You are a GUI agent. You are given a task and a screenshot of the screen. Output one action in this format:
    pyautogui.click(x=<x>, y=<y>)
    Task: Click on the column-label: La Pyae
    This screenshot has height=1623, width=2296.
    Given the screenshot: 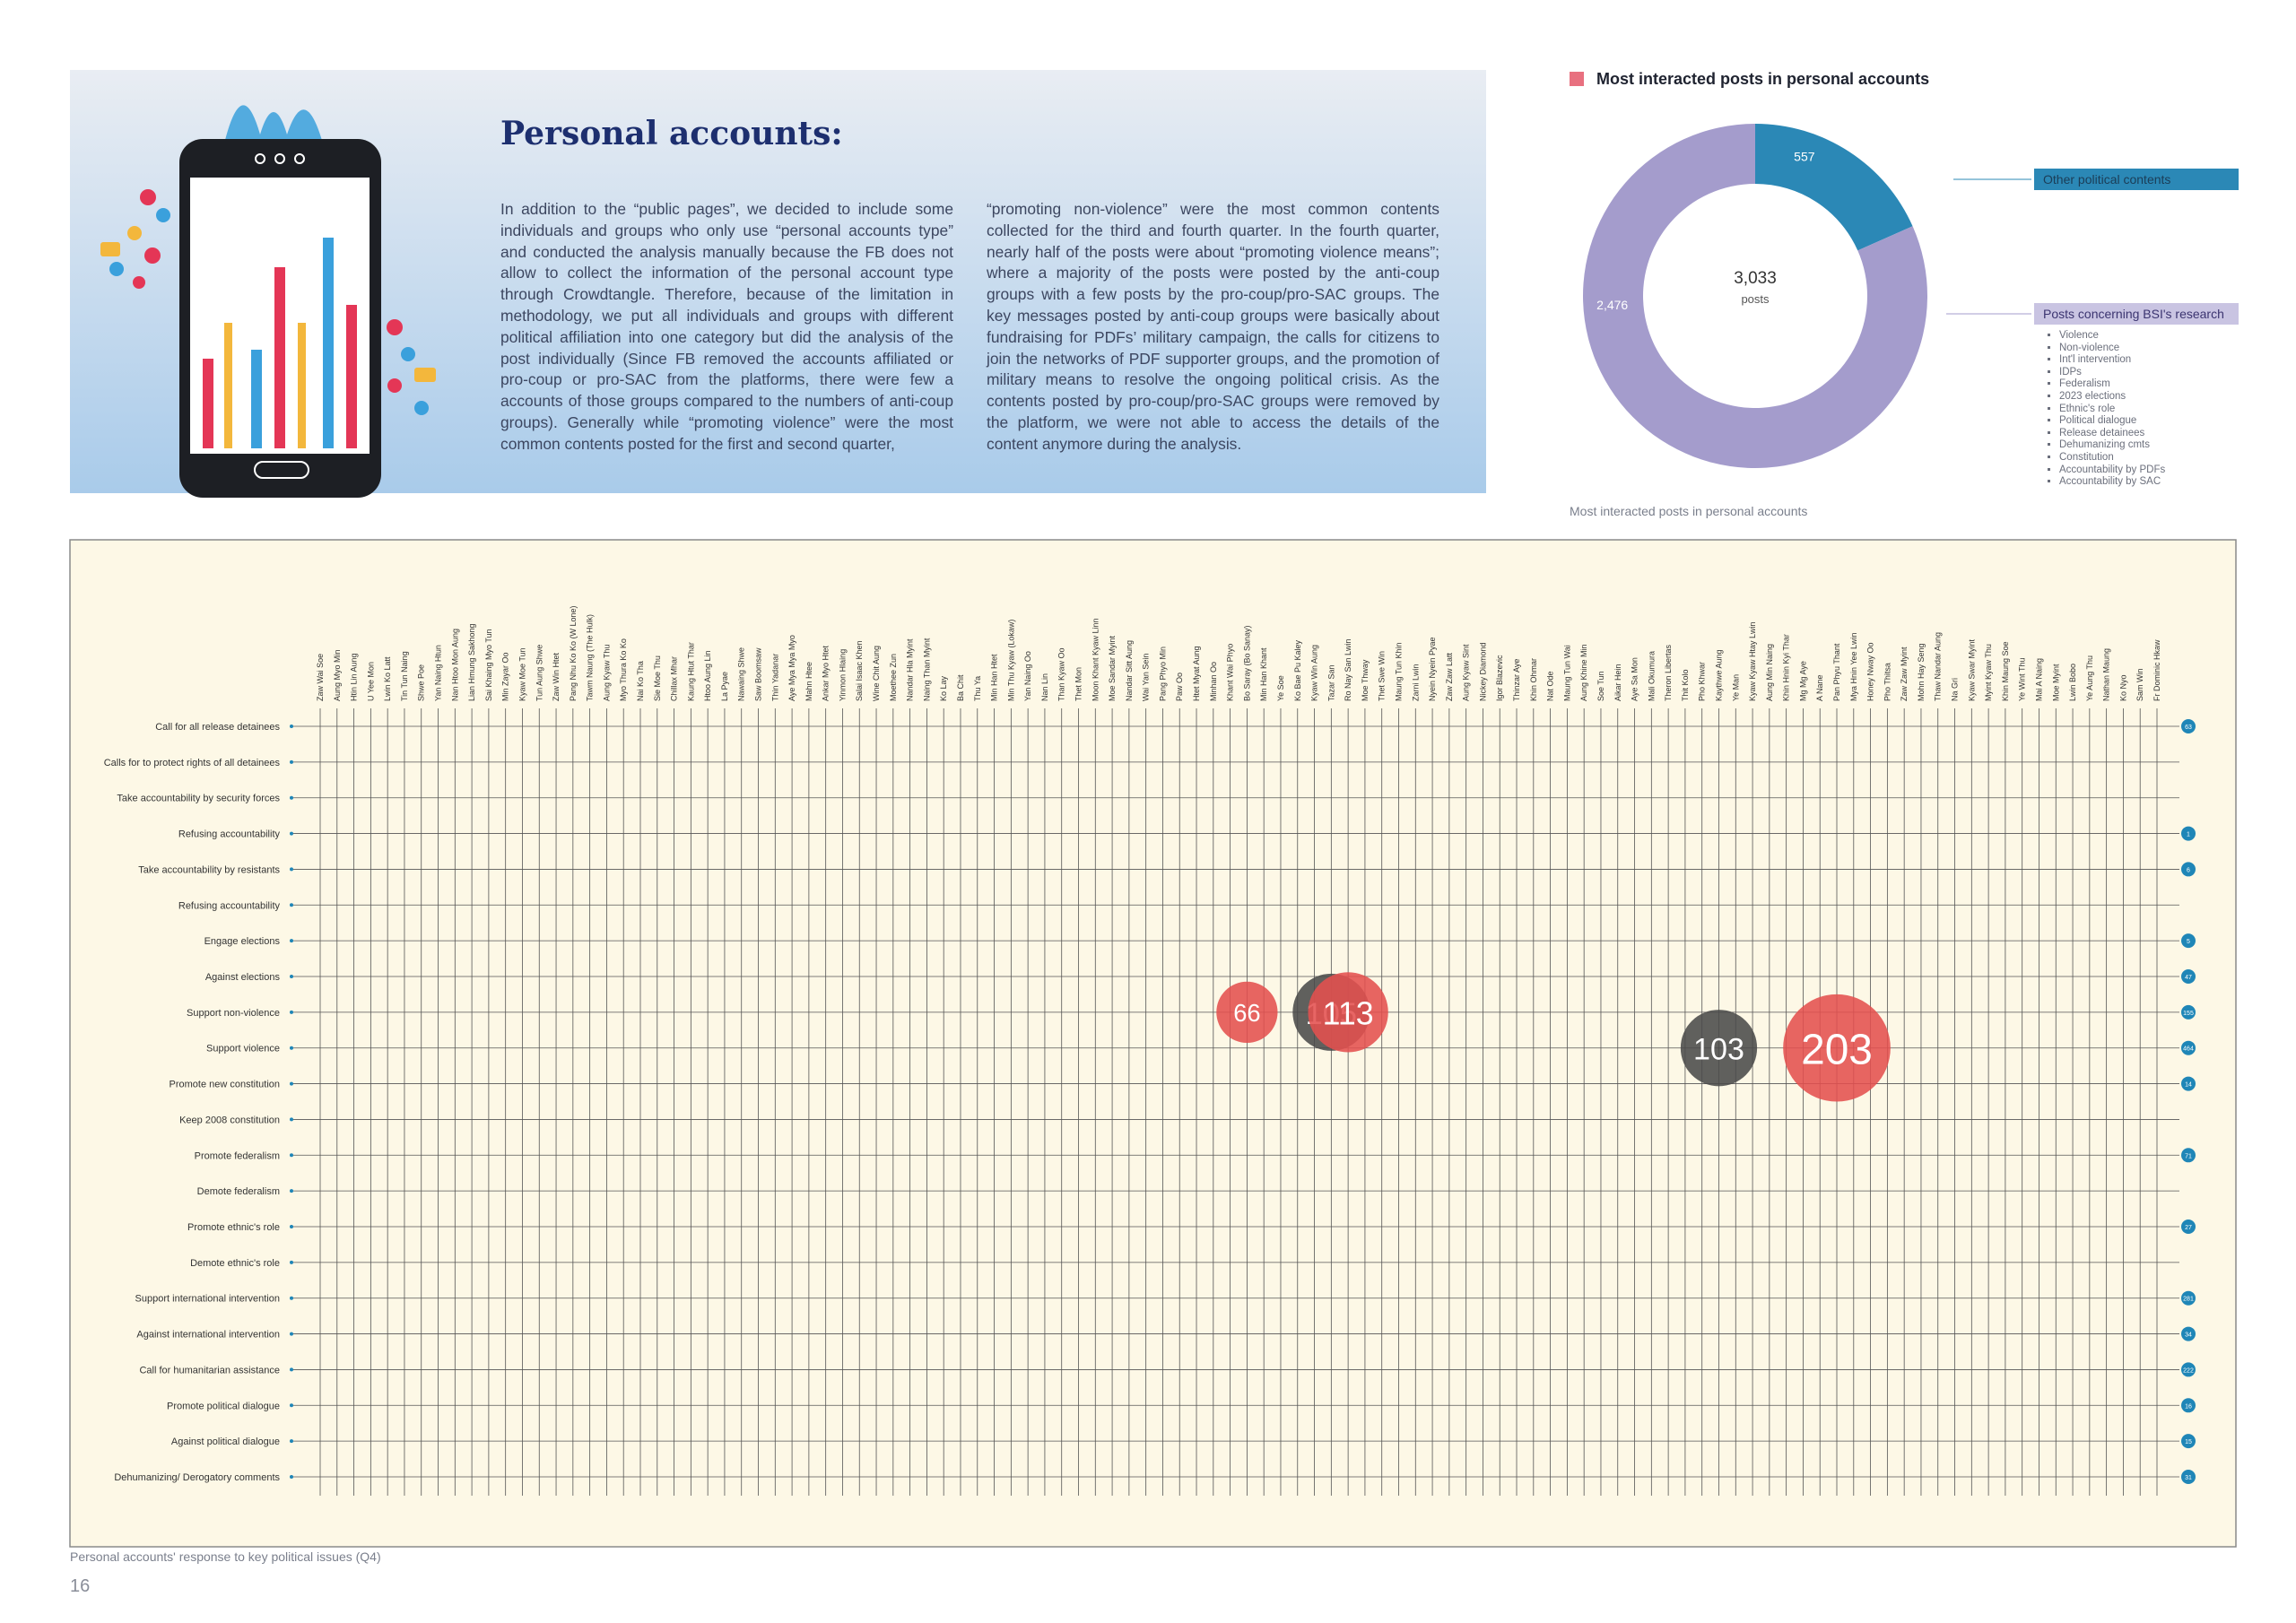 What is the action you would take?
    pyautogui.click(x=724, y=686)
    